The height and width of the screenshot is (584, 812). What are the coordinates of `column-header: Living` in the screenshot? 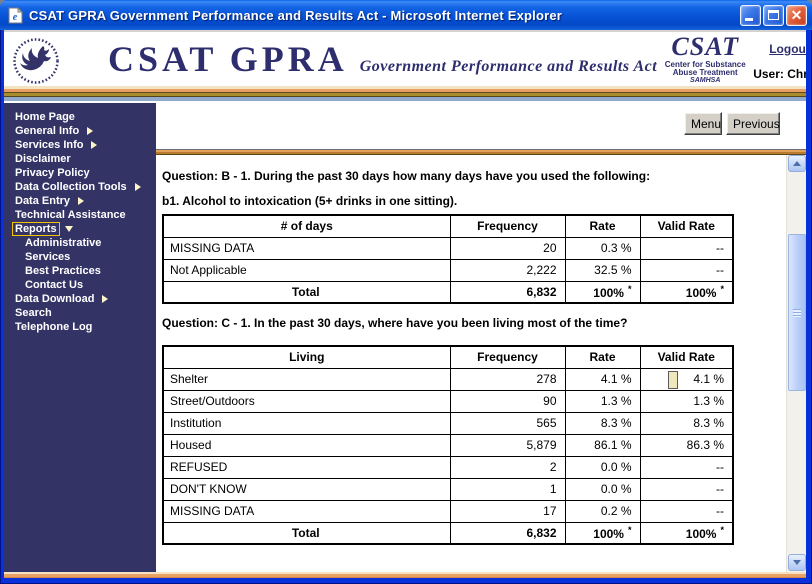 It's located at (306, 357).